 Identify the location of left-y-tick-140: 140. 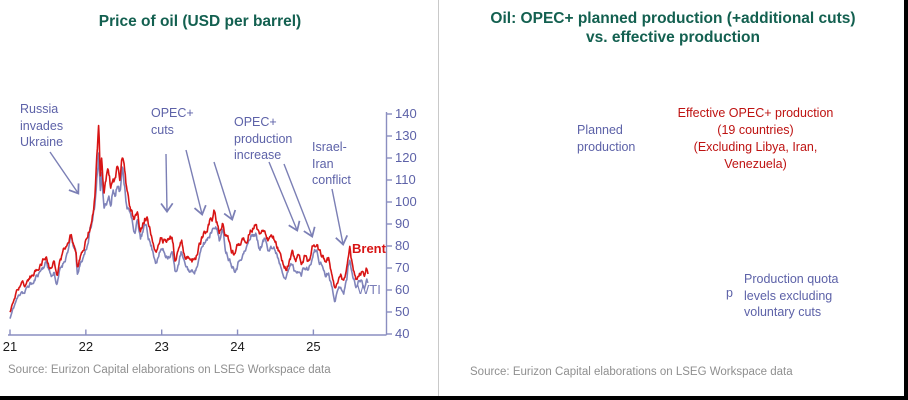
(406, 113).